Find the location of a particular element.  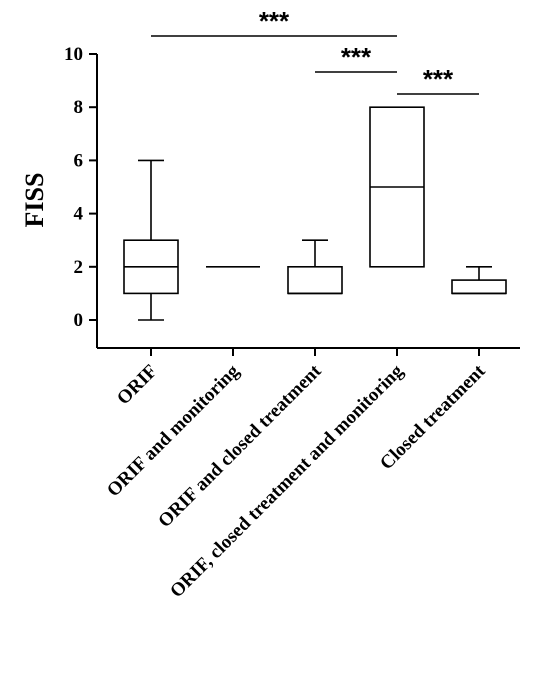

y-tick-label: 6 is located at coordinates (79, 160).